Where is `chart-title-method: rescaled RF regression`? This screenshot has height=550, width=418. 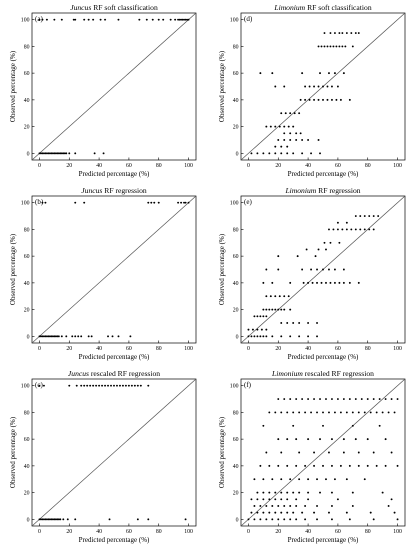 chart-title-method: rescaled RF regression is located at coordinates (338, 373).